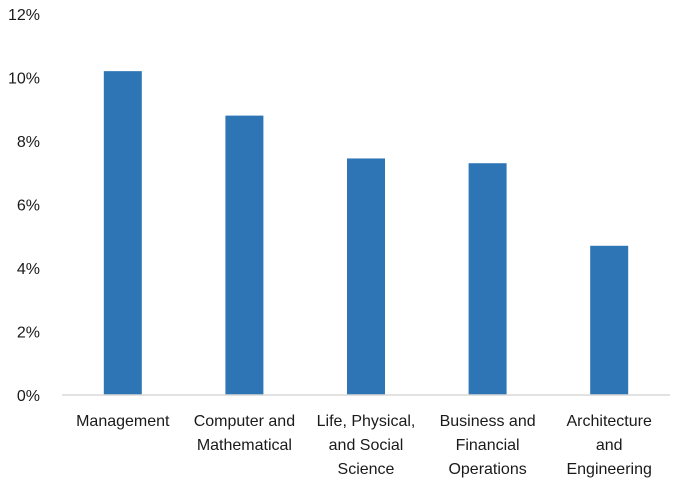 The width and height of the screenshot is (677, 486). Describe the element at coordinates (28, 269) in the screenshot. I see `y-tick-label: 4%` at that location.